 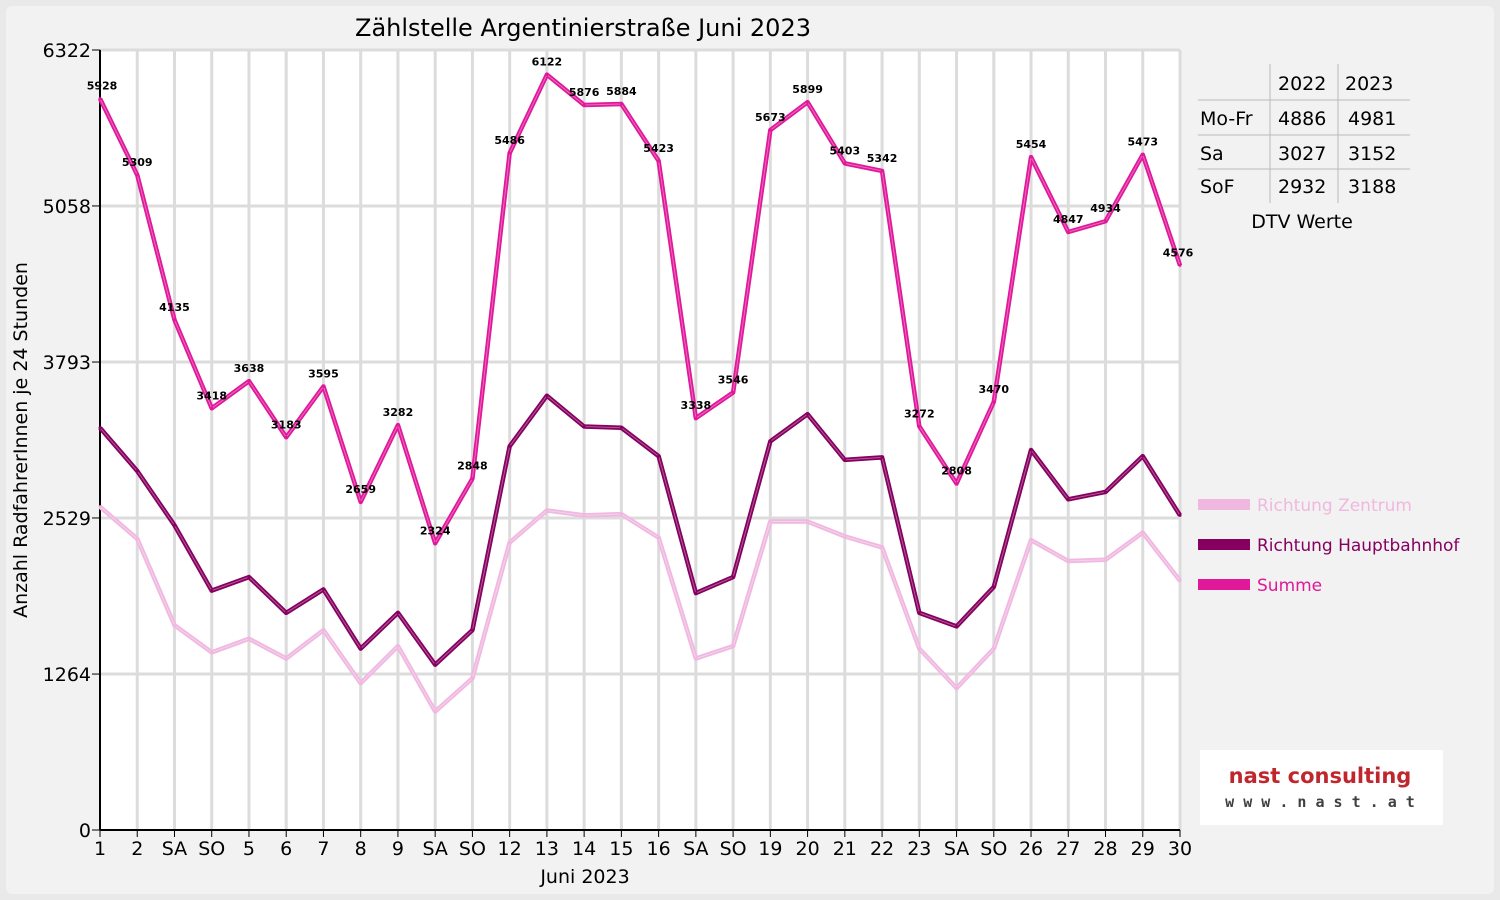 What do you see at coordinates (807, 849) in the screenshot?
I see `x-tick-label: 20` at bounding box center [807, 849].